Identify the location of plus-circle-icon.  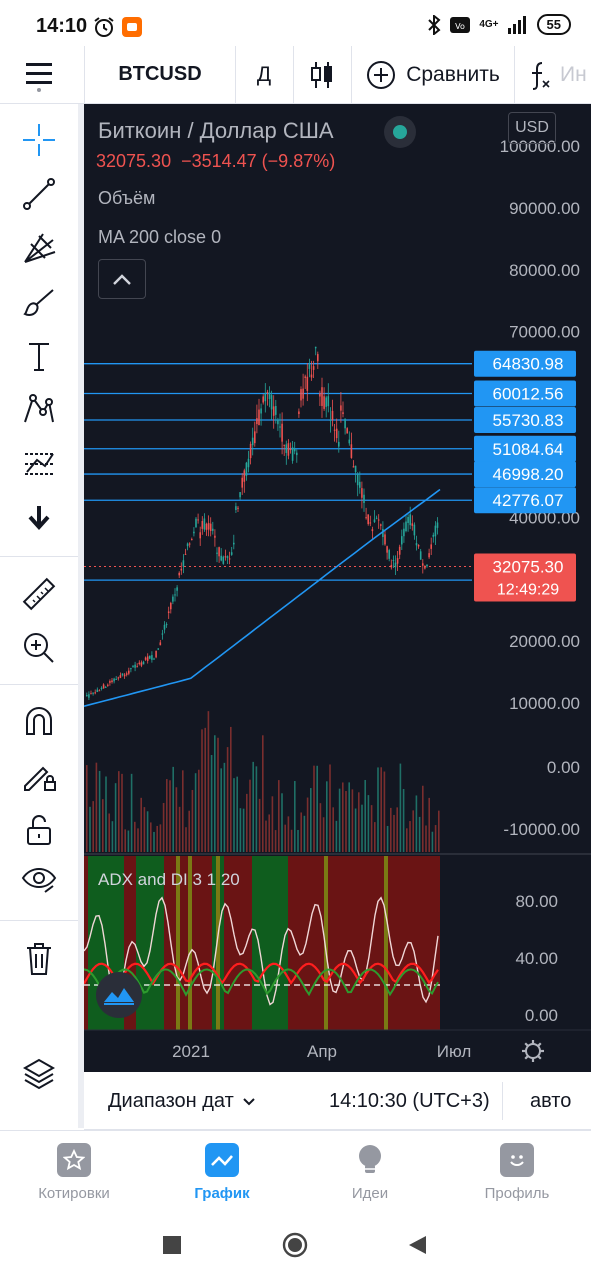
(381, 74).